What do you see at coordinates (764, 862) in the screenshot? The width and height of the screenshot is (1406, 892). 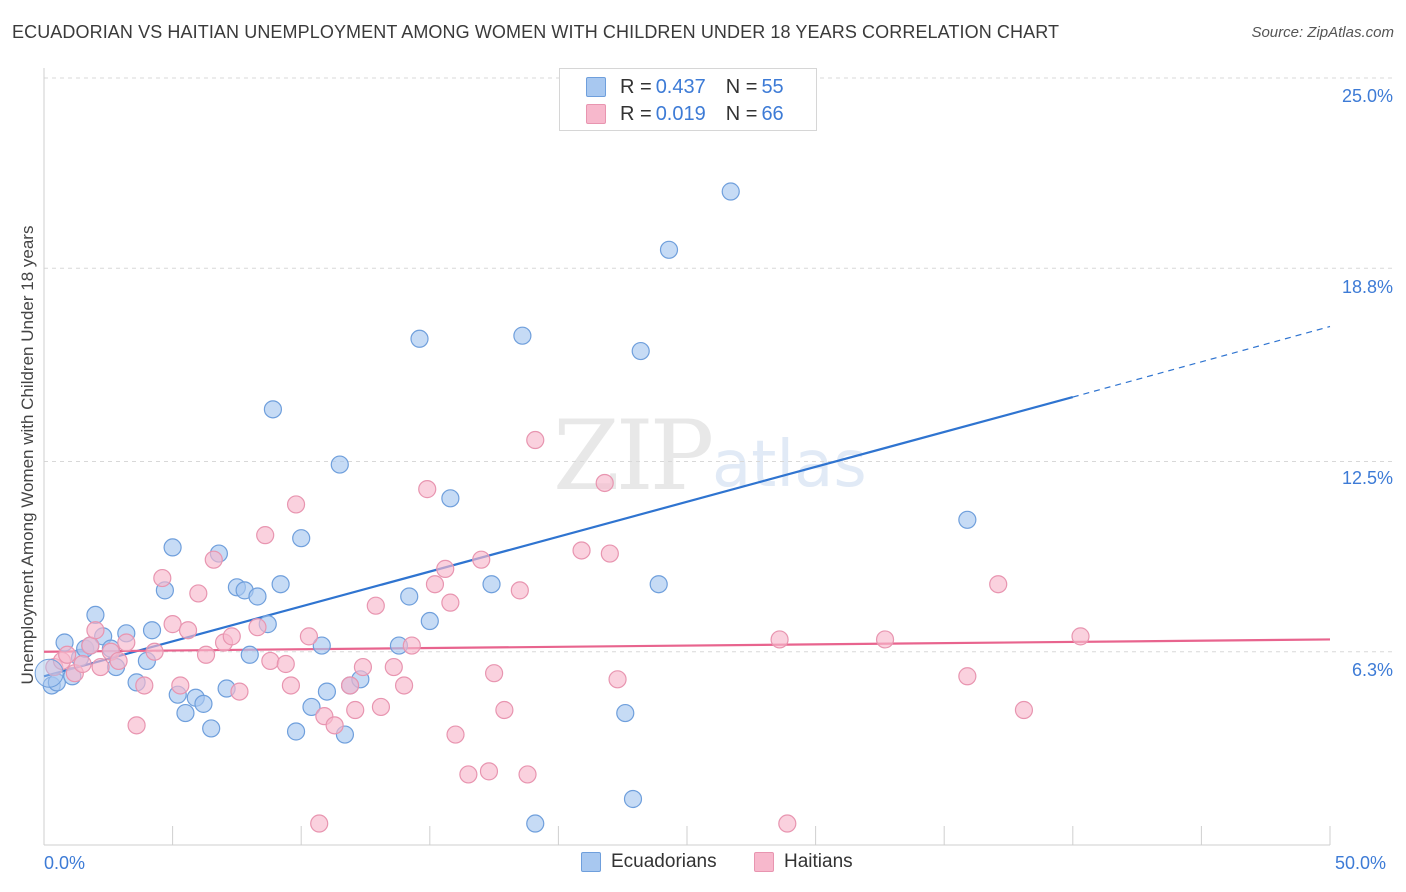 I see `bottom-legend-swatch-haitians` at bounding box center [764, 862].